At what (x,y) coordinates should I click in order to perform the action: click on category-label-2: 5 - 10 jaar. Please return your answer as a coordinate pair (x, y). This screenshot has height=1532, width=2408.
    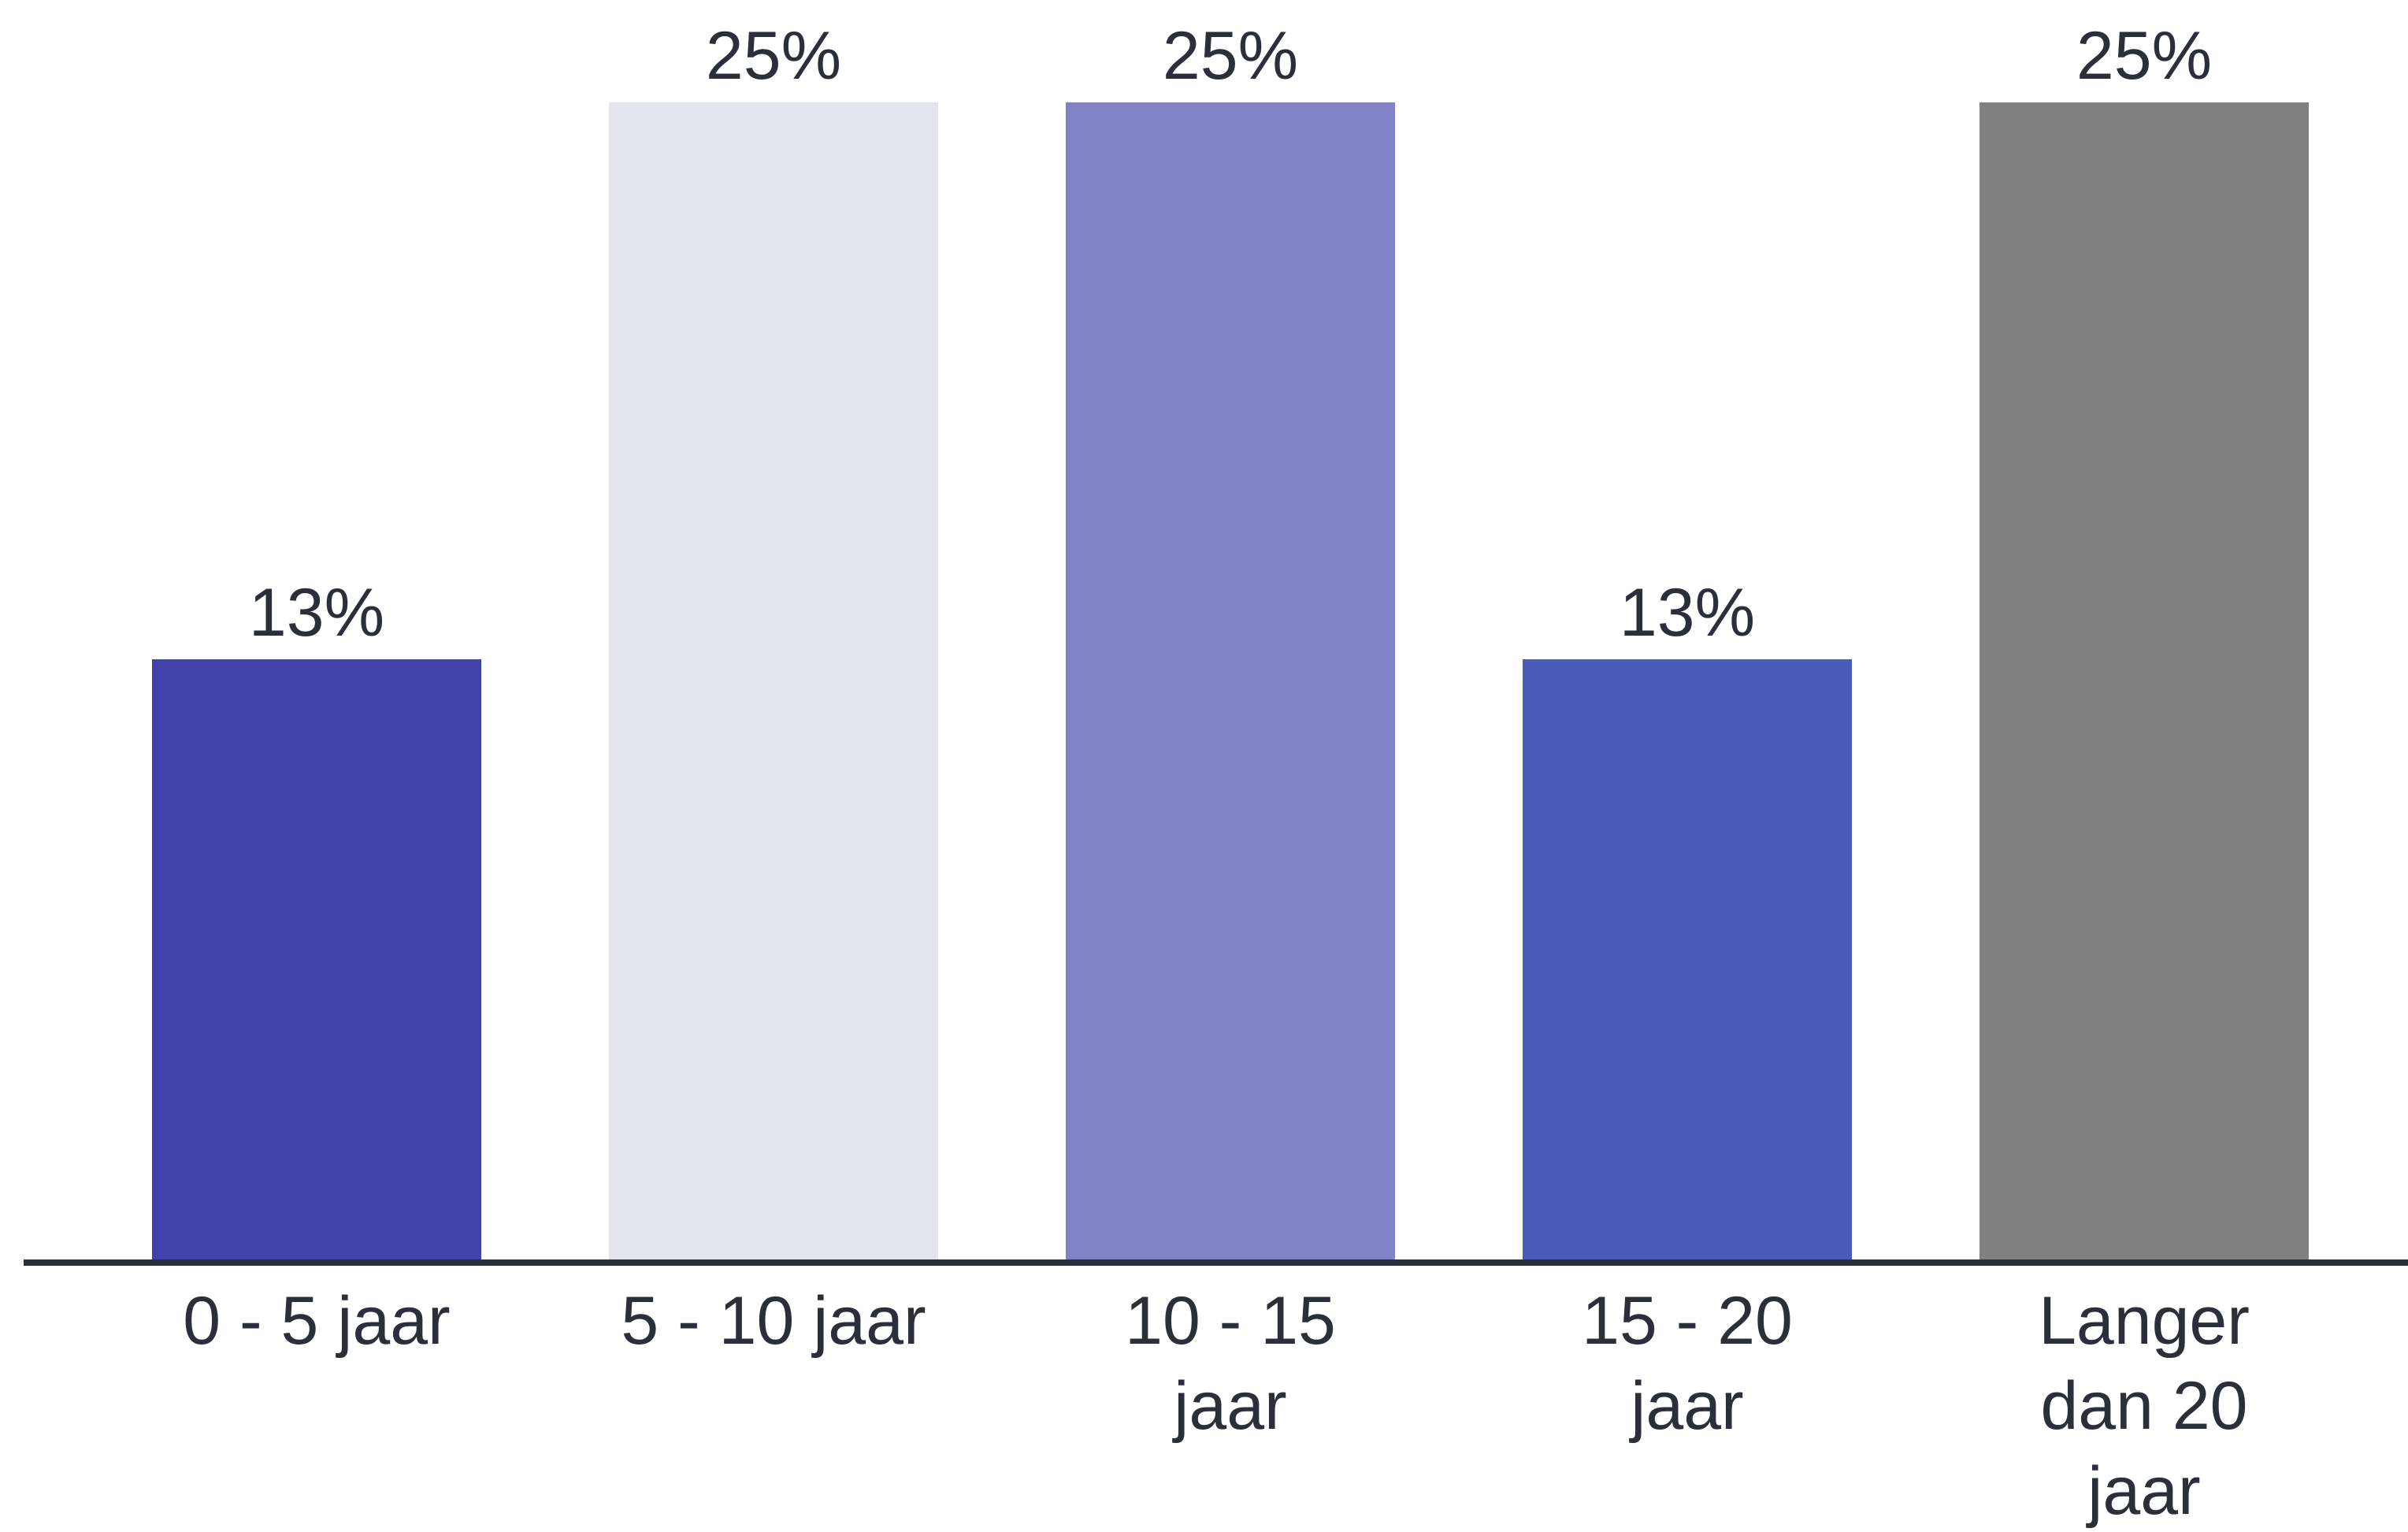
    Looking at the image, I should click on (773, 1321).